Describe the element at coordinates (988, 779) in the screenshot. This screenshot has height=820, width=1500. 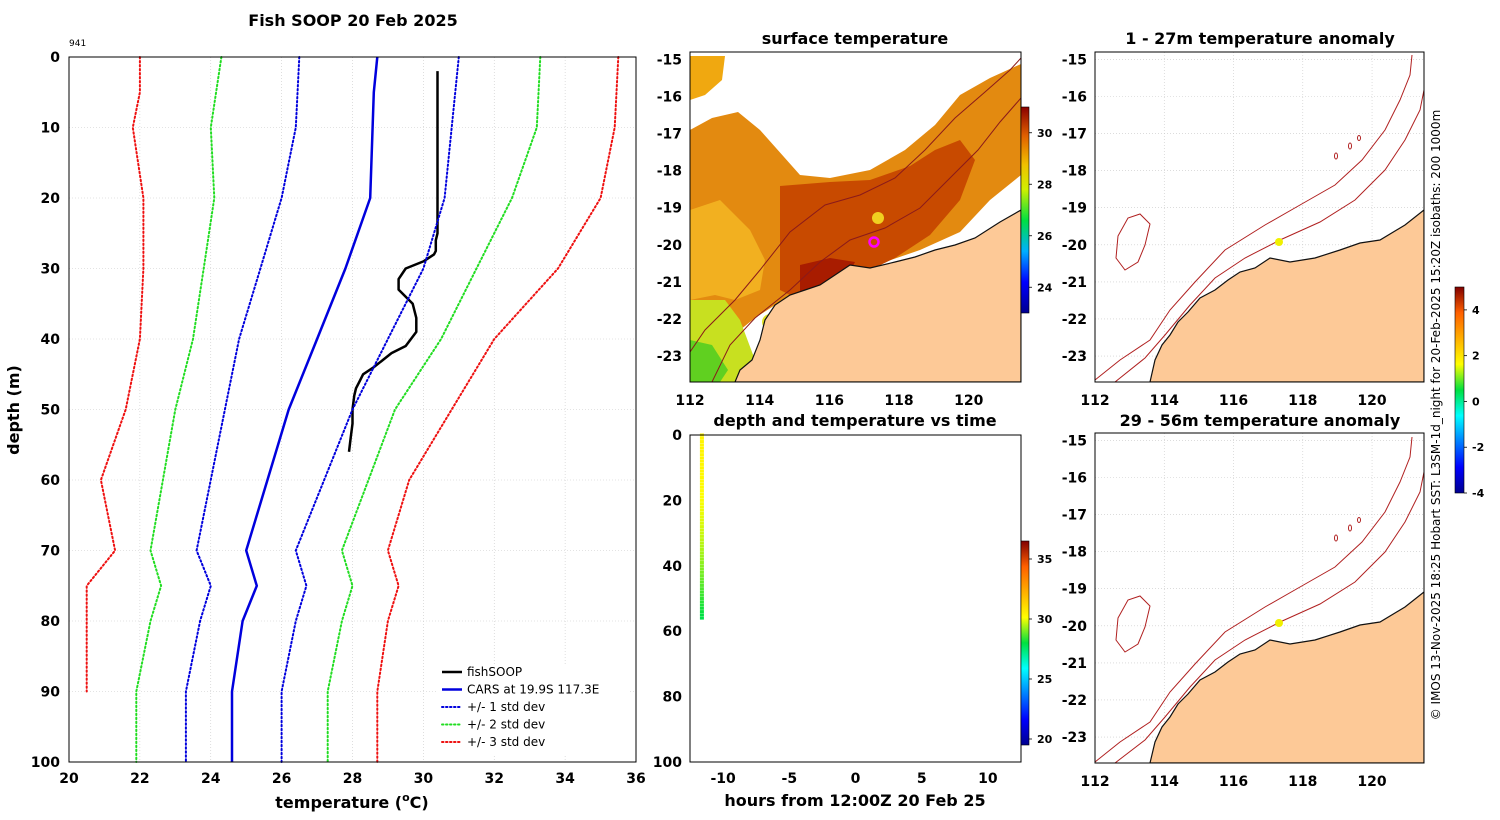
I see `time-depth-xtick: 10` at that location.